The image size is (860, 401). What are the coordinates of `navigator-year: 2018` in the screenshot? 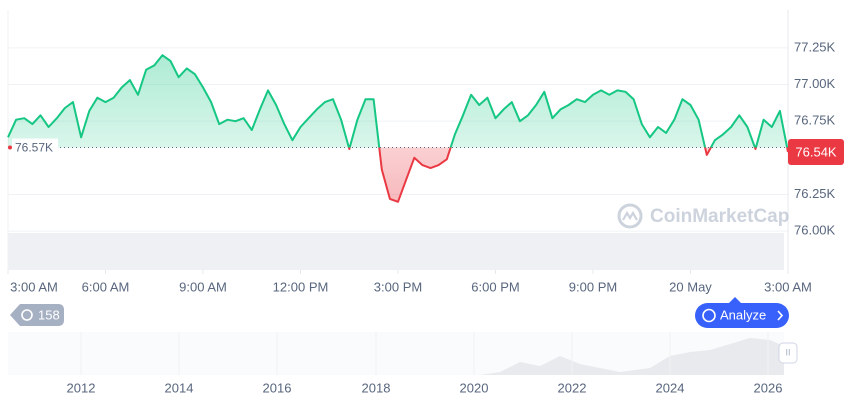 It's located at (376, 387).